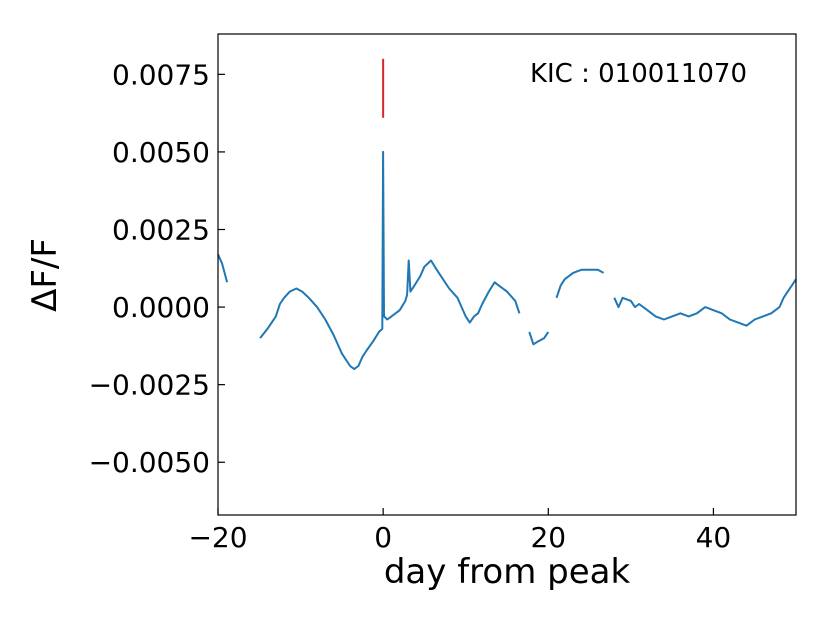 The height and width of the screenshot is (623, 830). Describe the element at coordinates (161, 152) in the screenshot. I see `y-tick-label: 0.0050` at that location.